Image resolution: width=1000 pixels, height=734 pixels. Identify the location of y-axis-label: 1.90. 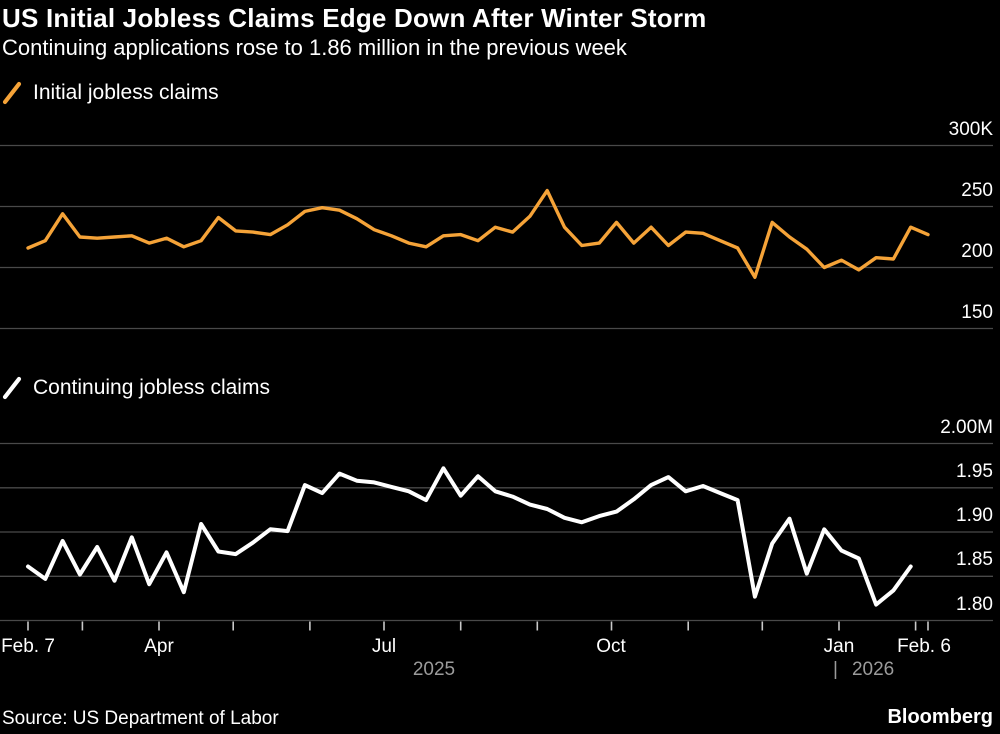
(974, 515).